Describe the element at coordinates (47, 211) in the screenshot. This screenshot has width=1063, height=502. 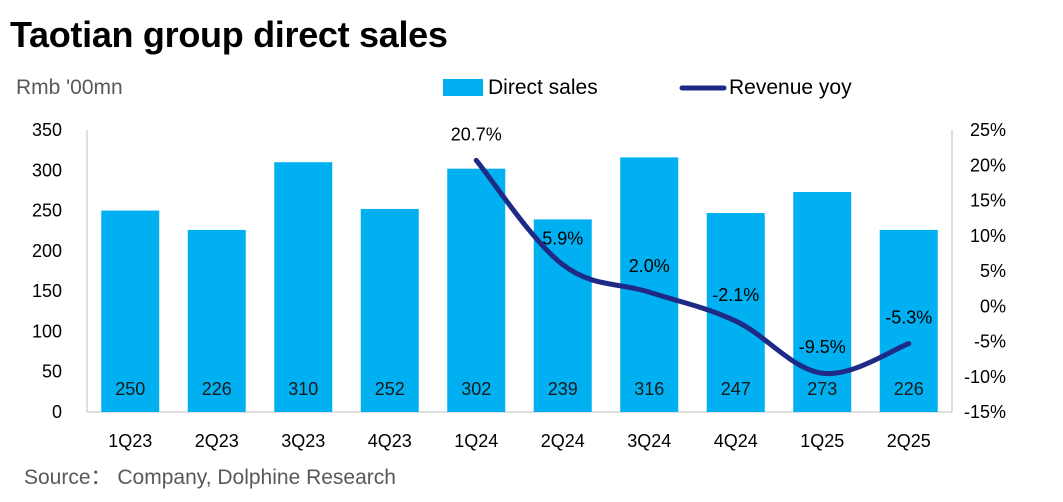
I see `y-left-tick-label: 250` at that location.